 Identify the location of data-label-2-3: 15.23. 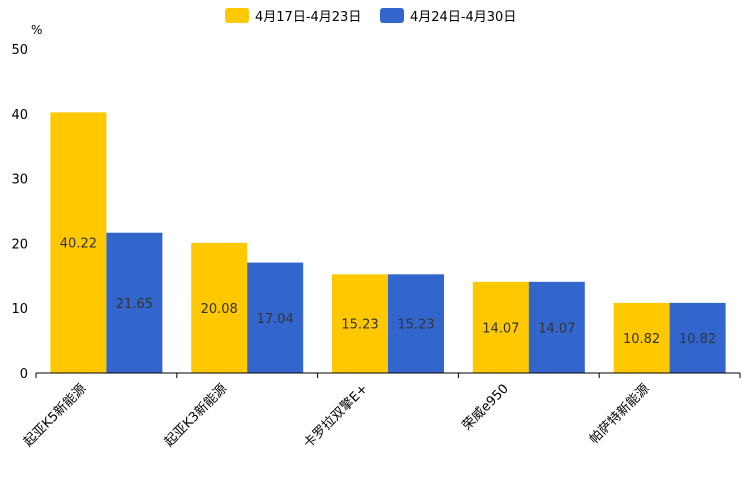
(415, 325).